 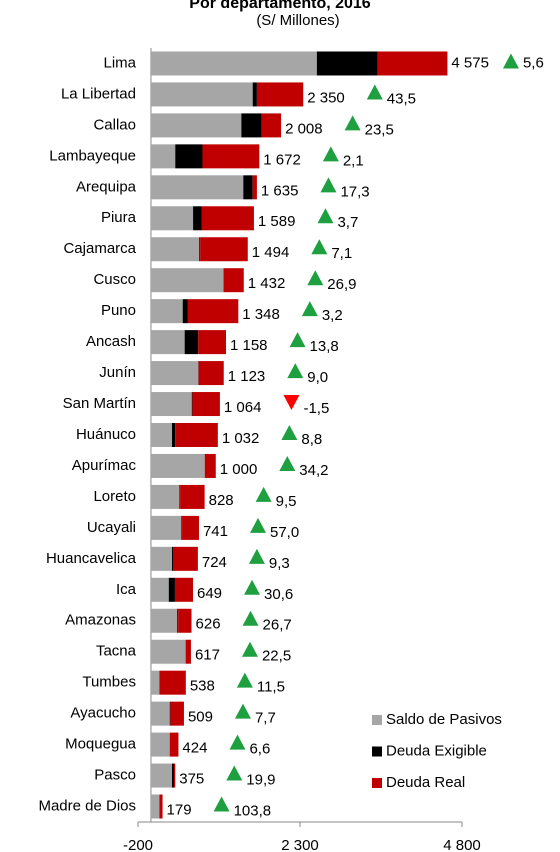 I want to click on category-label: Huancavelica, so click(x=91, y=558).